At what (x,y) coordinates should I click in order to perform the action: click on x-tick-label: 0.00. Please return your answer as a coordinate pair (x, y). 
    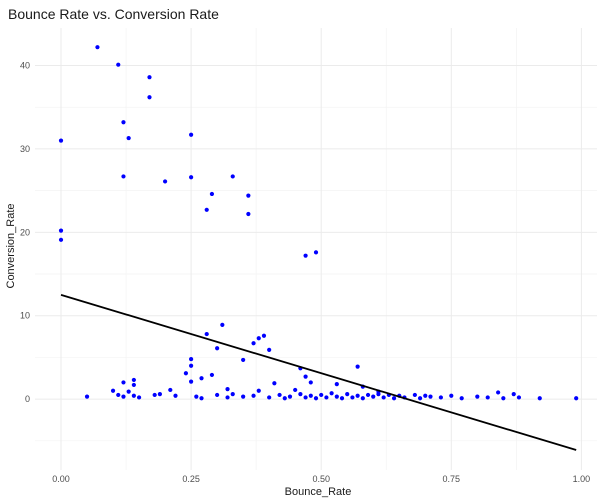
    Looking at the image, I should click on (61, 479).